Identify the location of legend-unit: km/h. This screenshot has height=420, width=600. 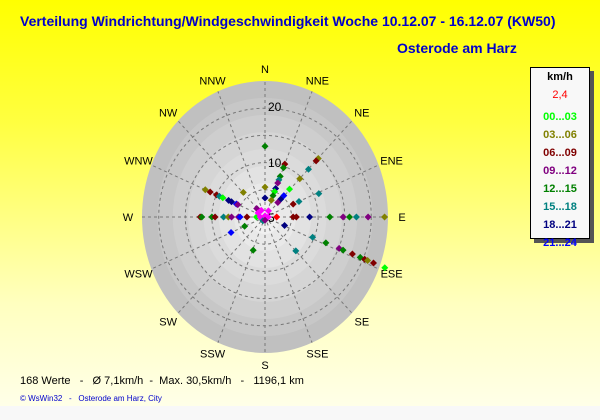
(560, 77).